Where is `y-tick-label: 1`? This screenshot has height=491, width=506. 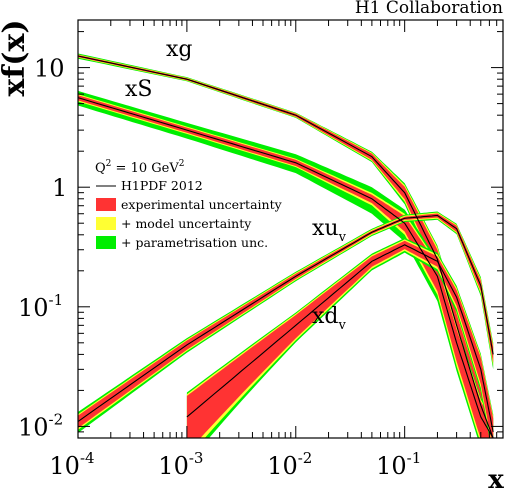 y-tick-label: 1 is located at coordinates (59, 188).